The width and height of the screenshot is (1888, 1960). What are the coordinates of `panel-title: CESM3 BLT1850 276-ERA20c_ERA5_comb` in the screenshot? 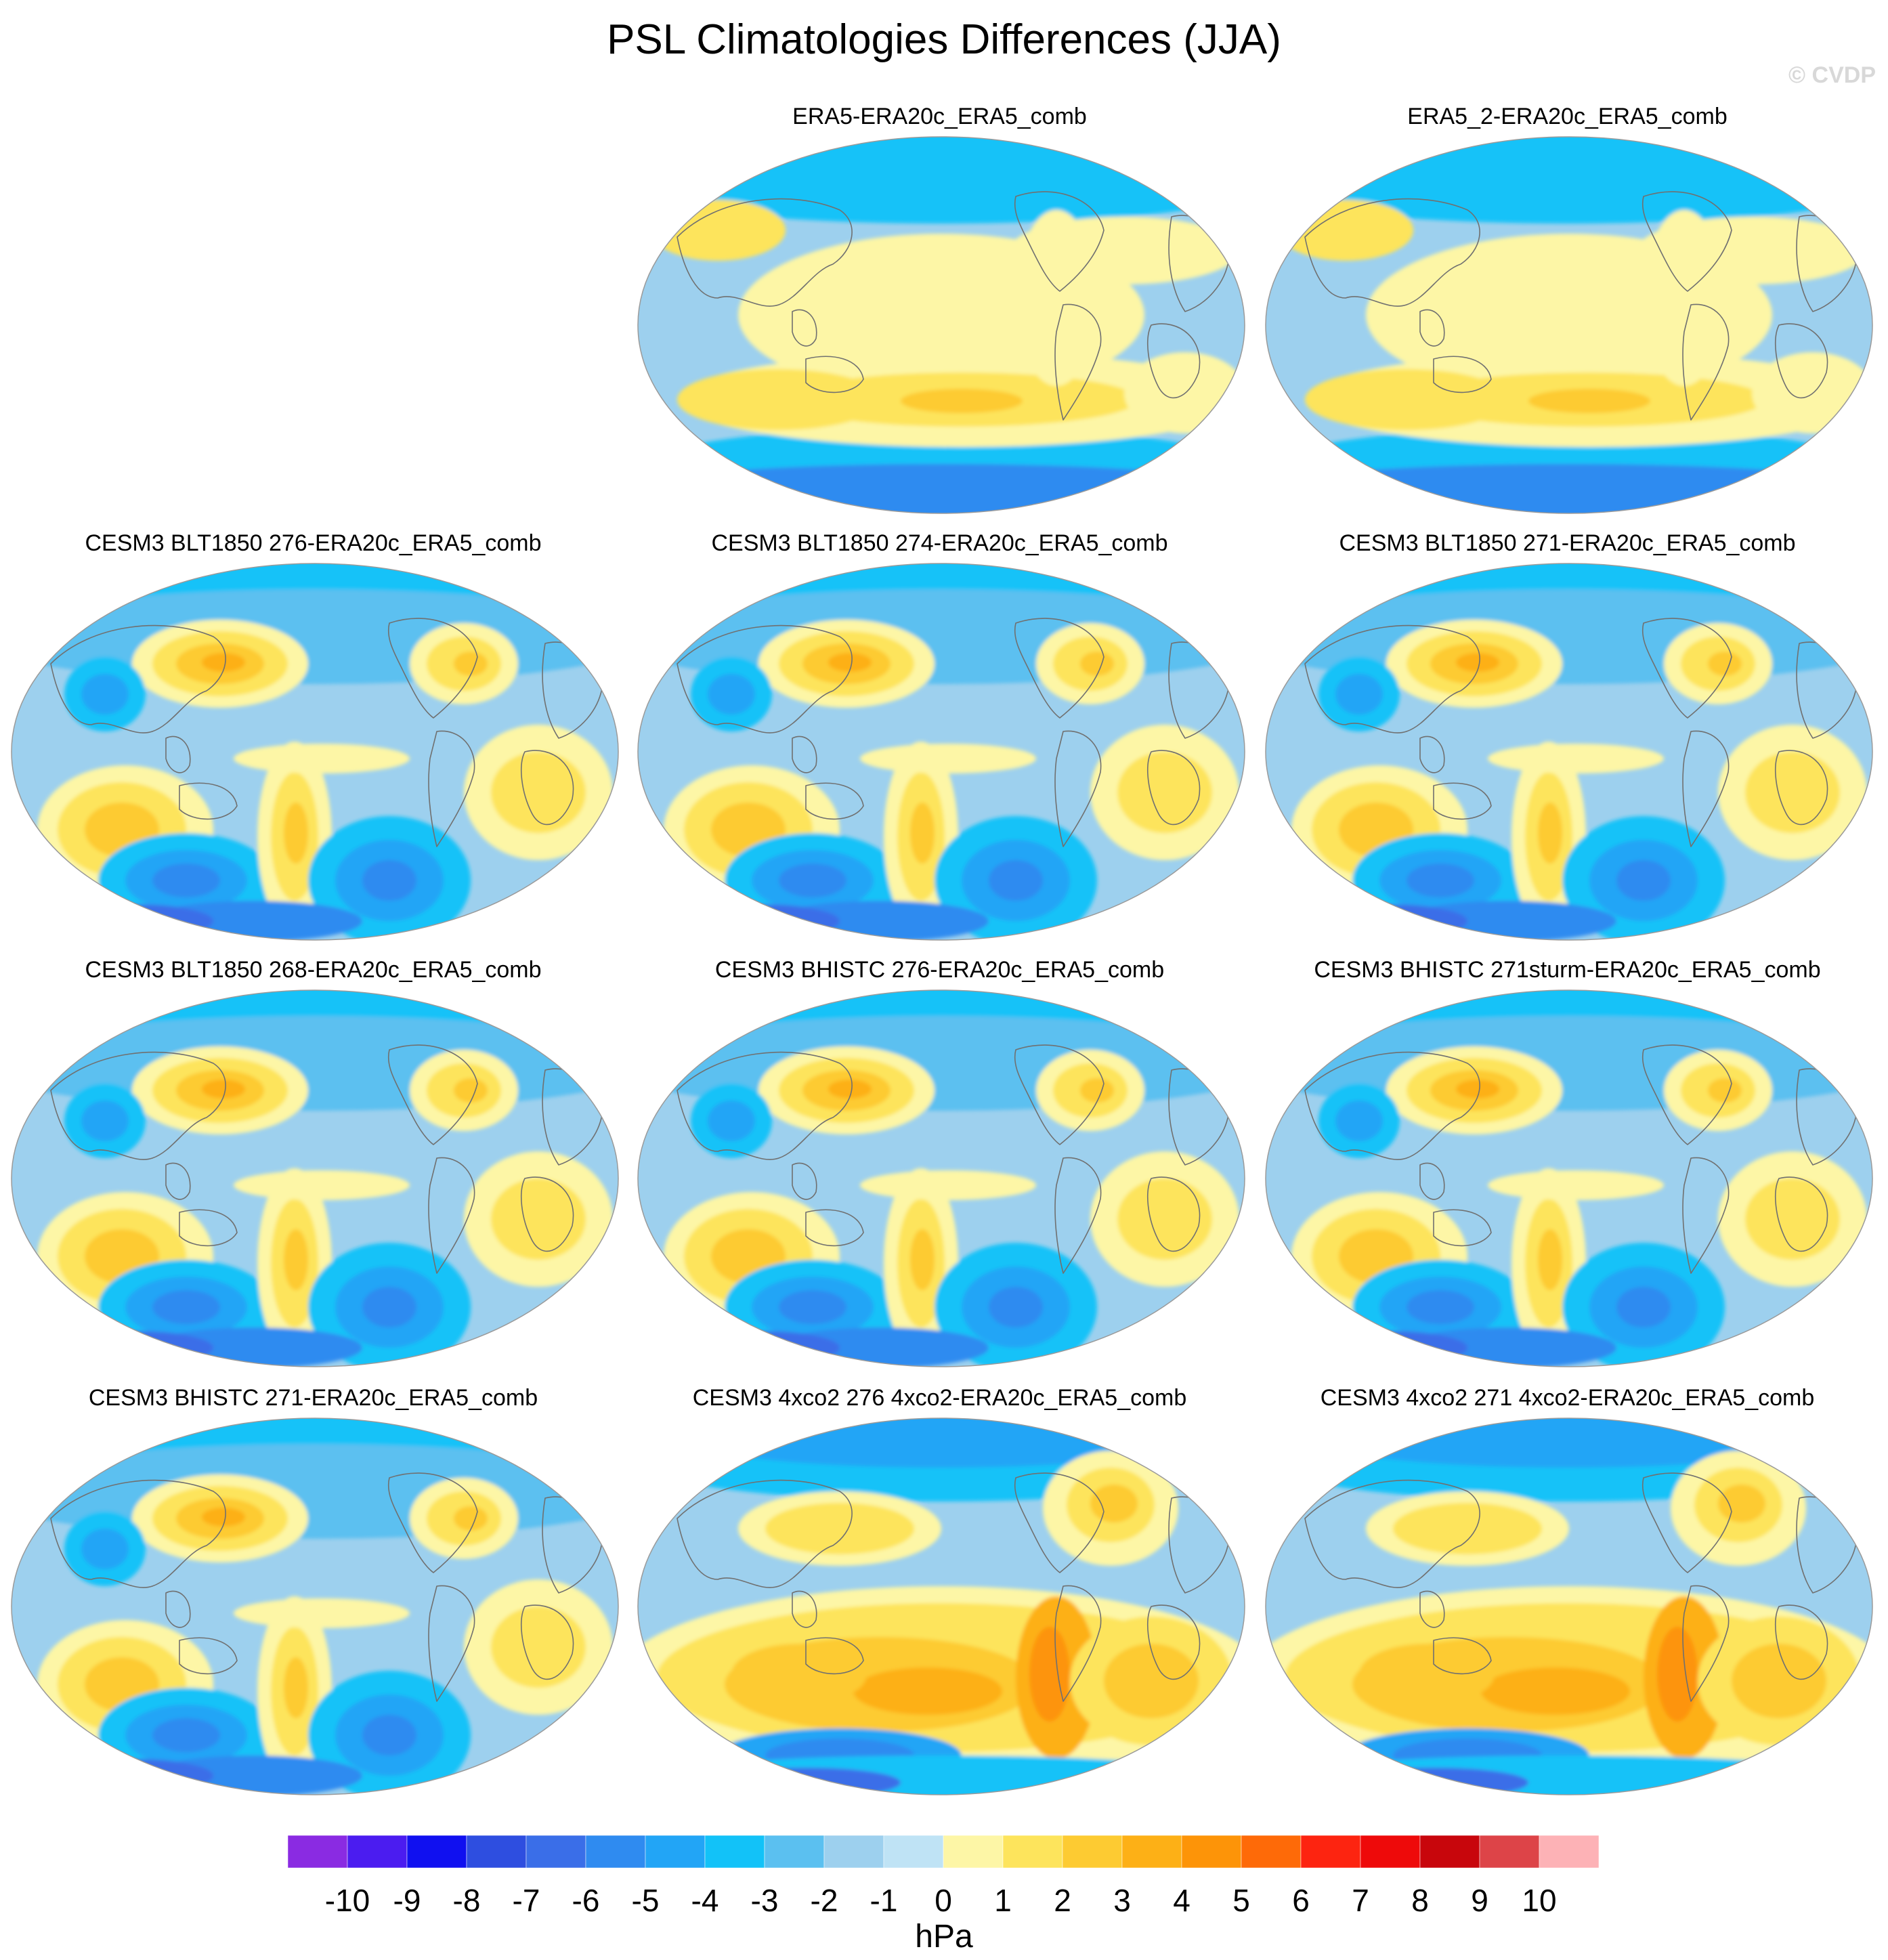 It's located at (313, 543).